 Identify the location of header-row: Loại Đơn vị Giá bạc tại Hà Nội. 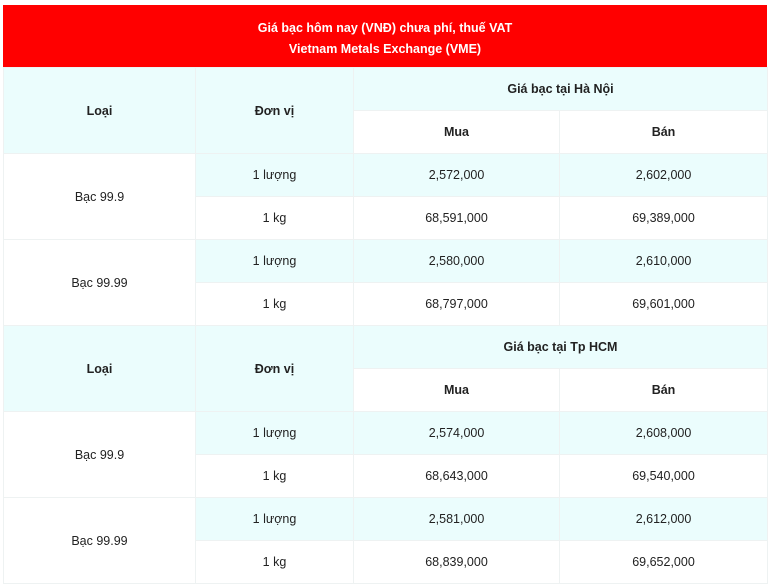
(385, 110).